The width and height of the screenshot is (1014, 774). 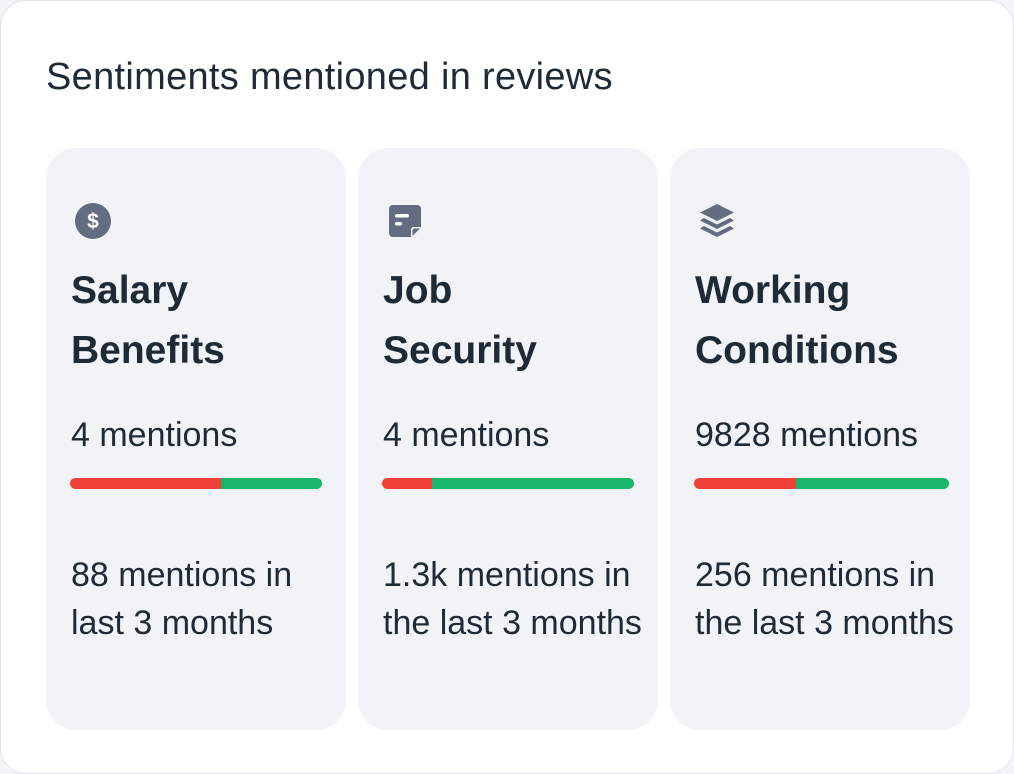 What do you see at coordinates (329, 77) in the screenshot?
I see `widget-title: Sentiments mentioned in reviews` at bounding box center [329, 77].